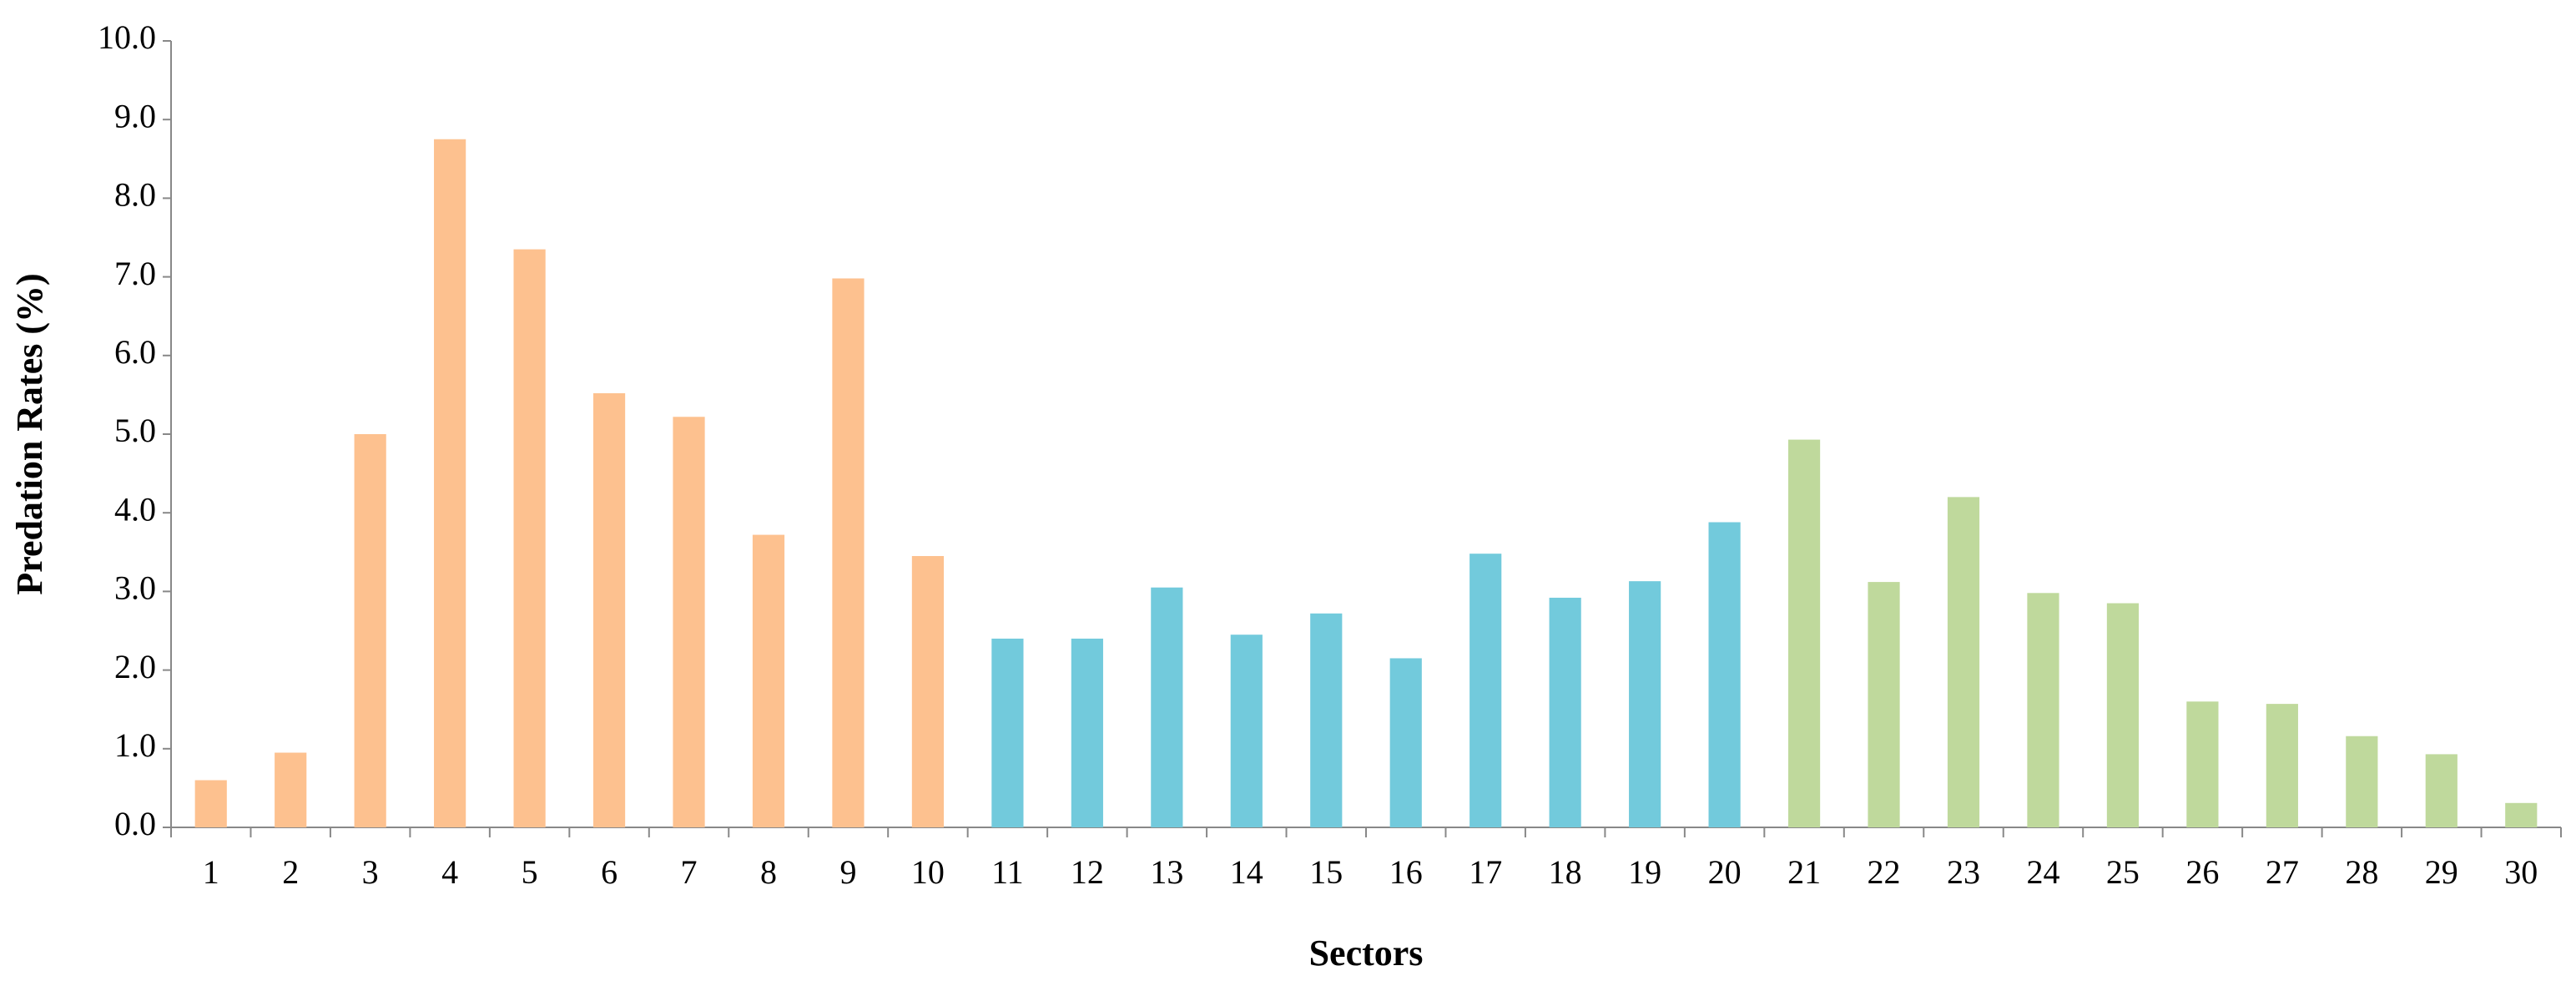 Image resolution: width=2576 pixels, height=986 pixels. I want to click on x-tick-label: 11, so click(1007, 872).